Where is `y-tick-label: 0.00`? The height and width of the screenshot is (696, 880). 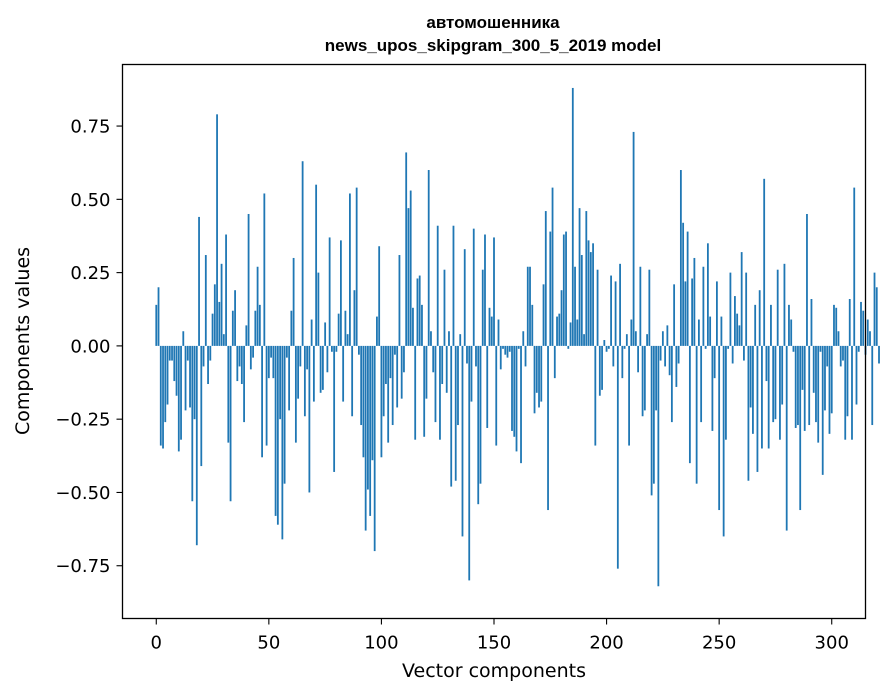
y-tick-label: 0.00 is located at coordinates (90, 346).